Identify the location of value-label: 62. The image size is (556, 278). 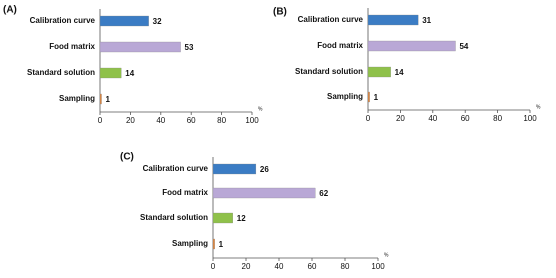
(323, 193).